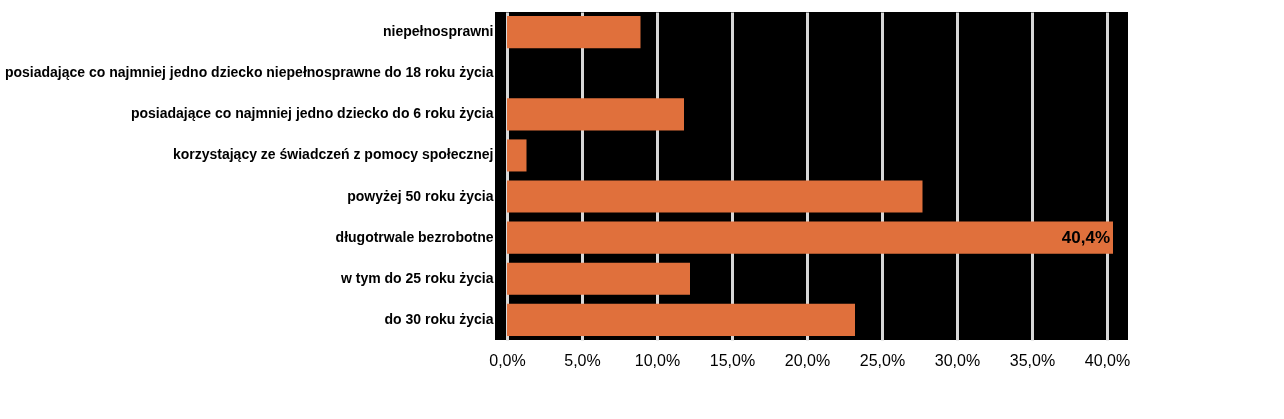 The width and height of the screenshot is (1284, 419). Describe the element at coordinates (333, 154) in the screenshot. I see `y-tick-label: korzystający ze świadczeń z pomocy społecznej` at that location.